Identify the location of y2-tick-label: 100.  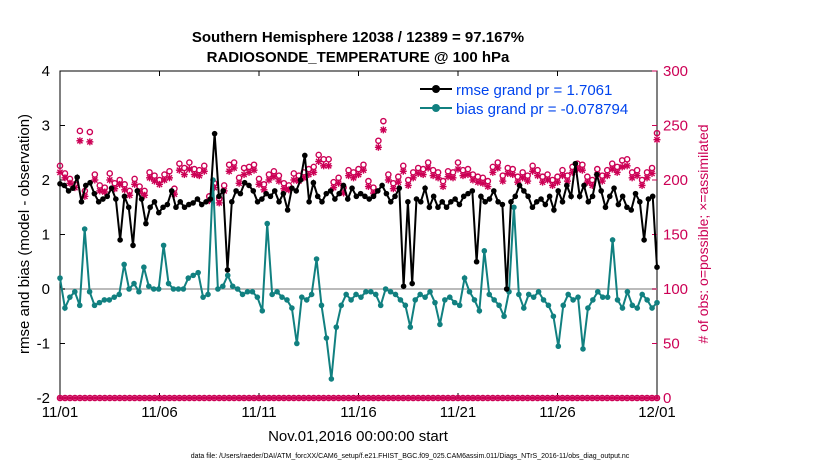
(675, 289).